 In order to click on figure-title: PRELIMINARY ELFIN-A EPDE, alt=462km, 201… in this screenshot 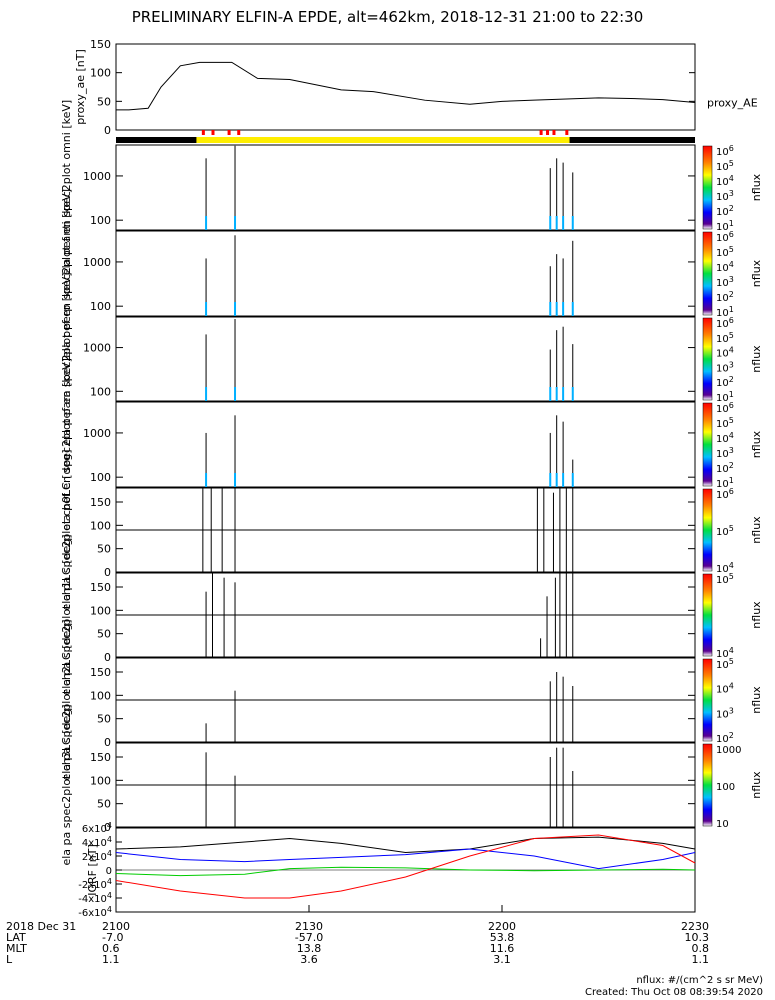, I will do `click(387, 17)`.